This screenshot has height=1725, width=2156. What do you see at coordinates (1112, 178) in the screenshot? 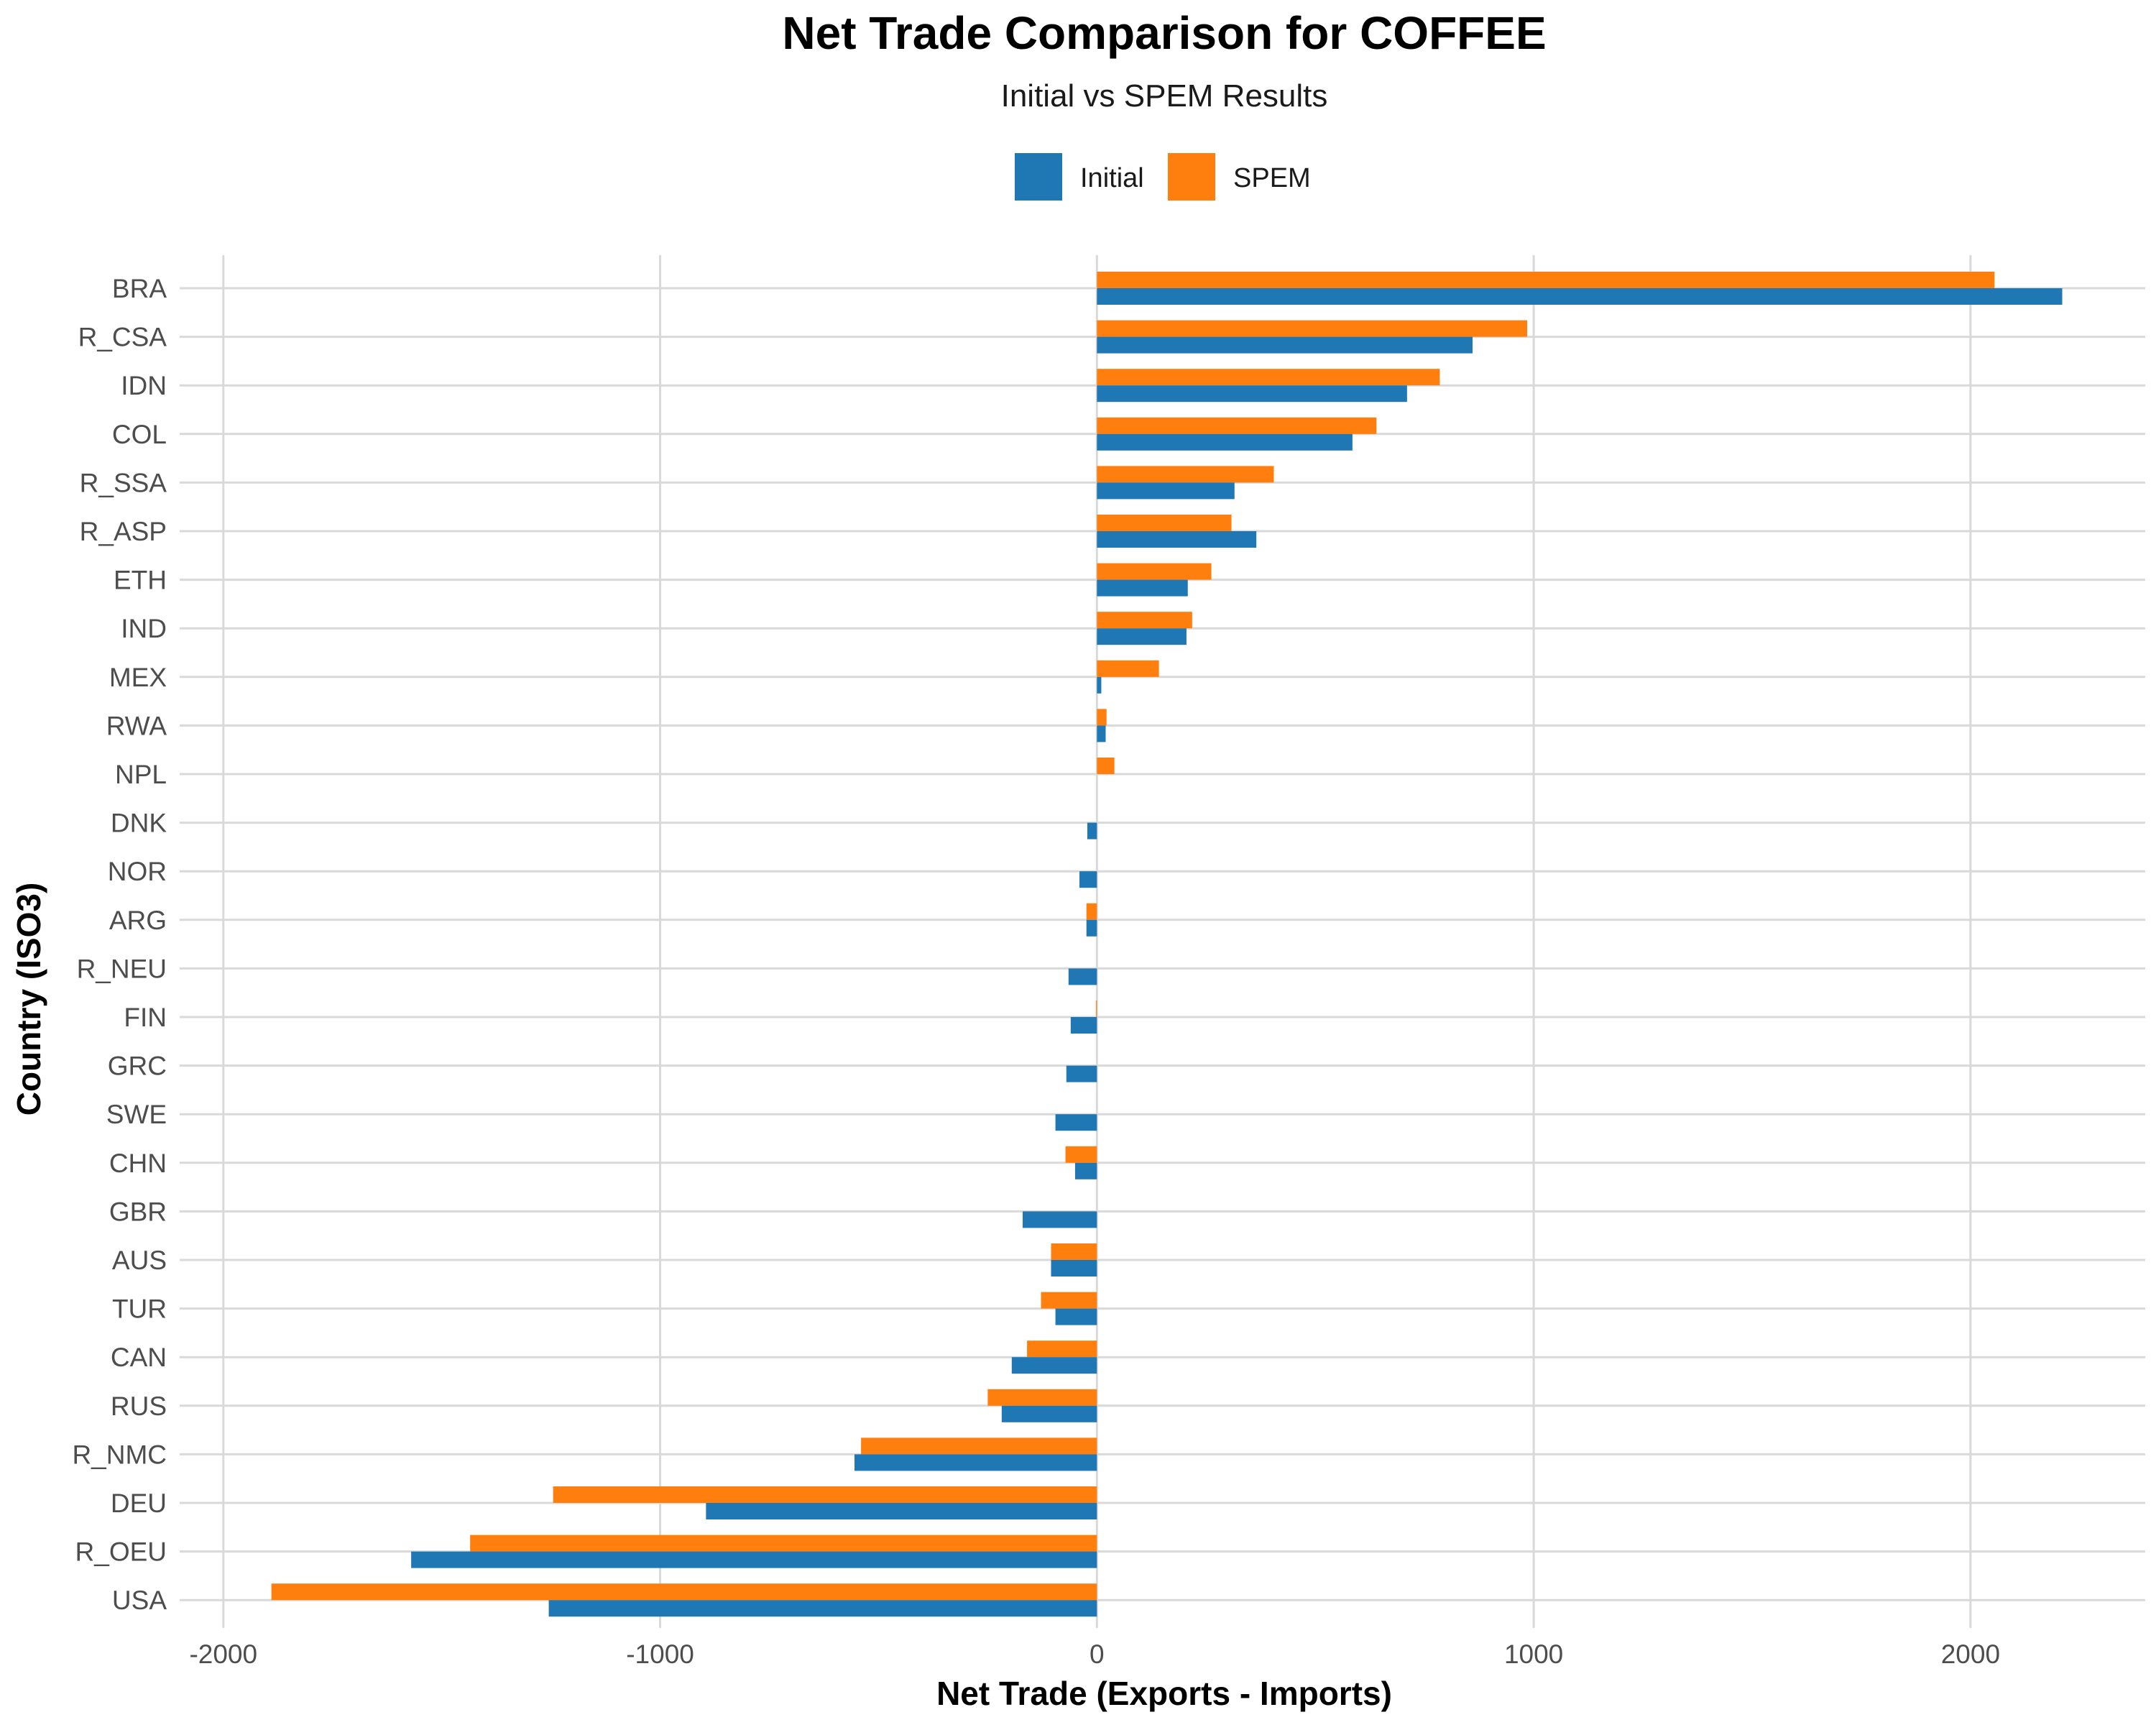
I see `legend-label-initial: Initial` at bounding box center [1112, 178].